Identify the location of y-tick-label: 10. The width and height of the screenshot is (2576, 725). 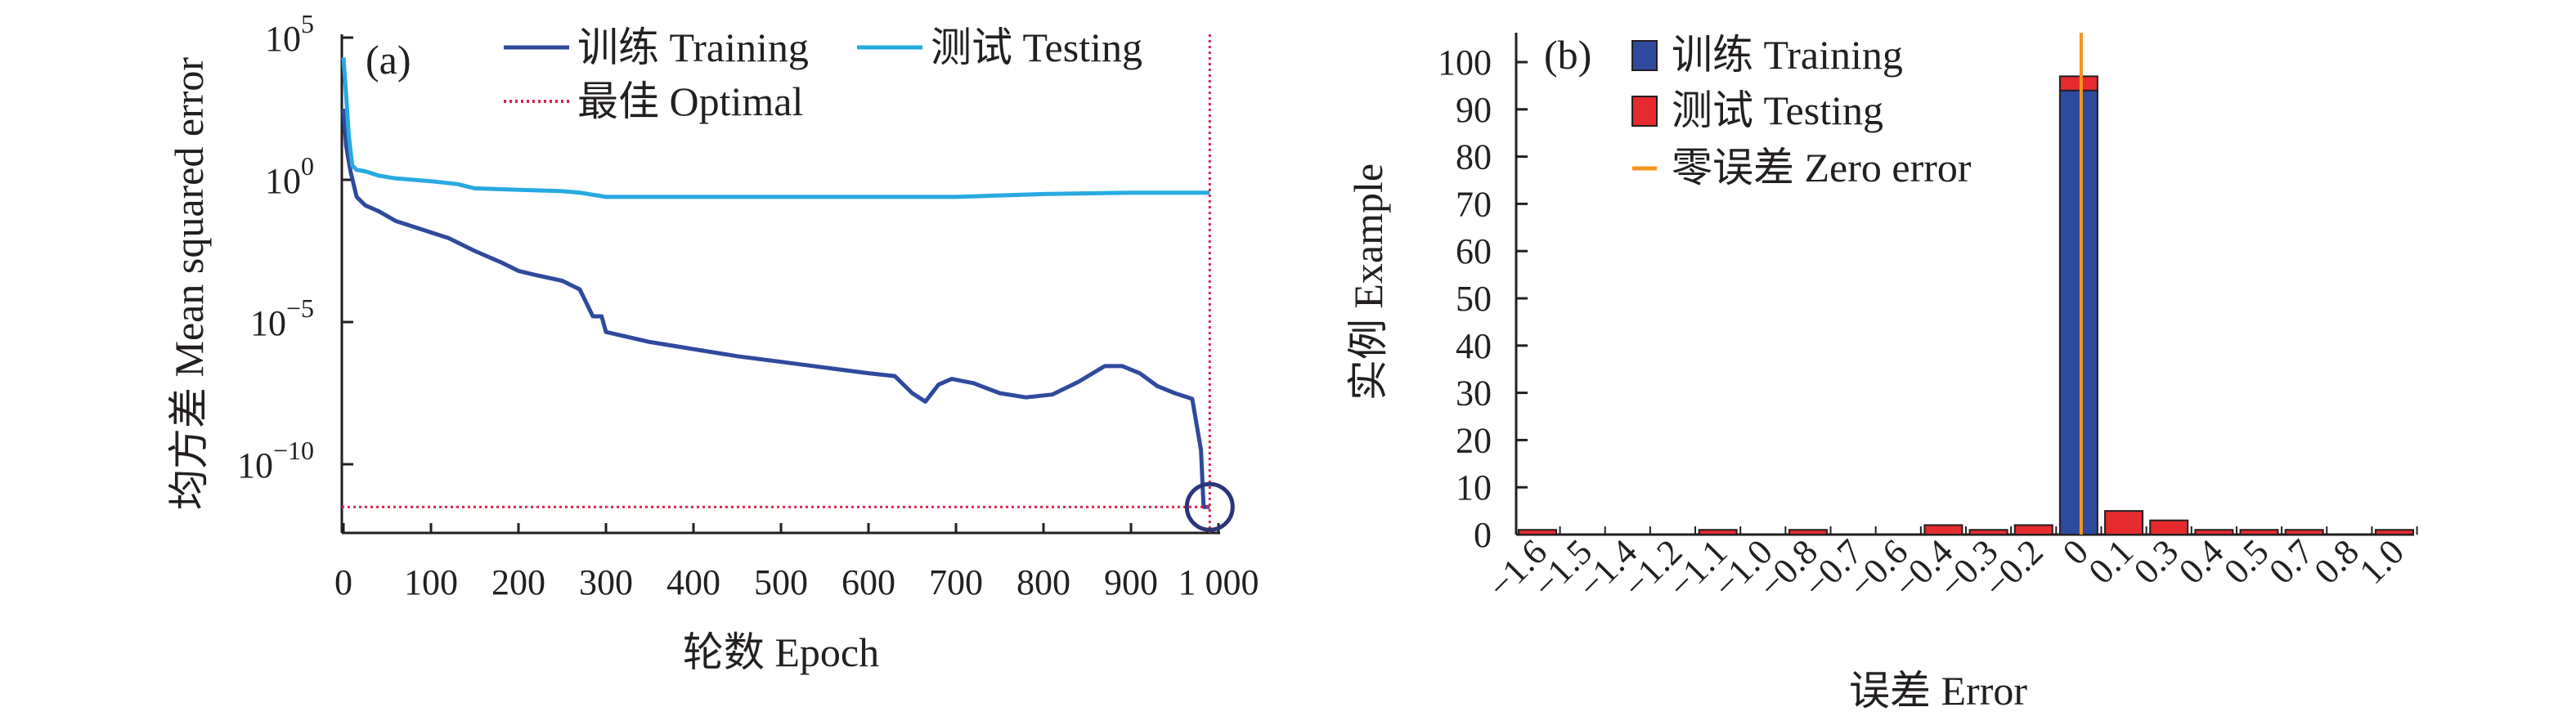
(1474, 488).